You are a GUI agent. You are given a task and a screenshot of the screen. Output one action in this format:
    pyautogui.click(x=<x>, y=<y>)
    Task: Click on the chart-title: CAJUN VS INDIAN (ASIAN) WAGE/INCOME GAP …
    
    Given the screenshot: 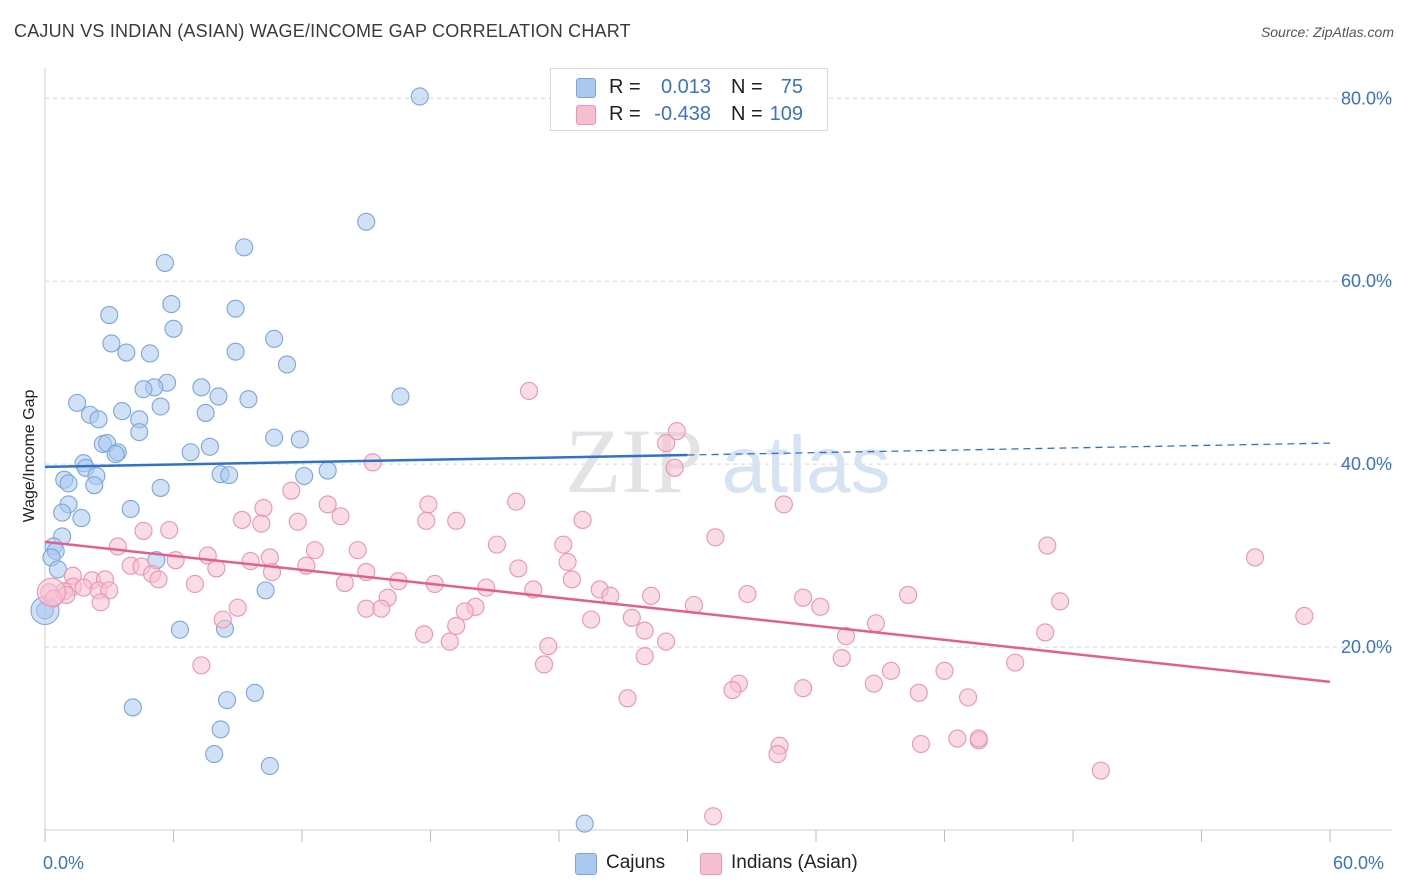 What is the action you would take?
    pyautogui.click(x=322, y=31)
    